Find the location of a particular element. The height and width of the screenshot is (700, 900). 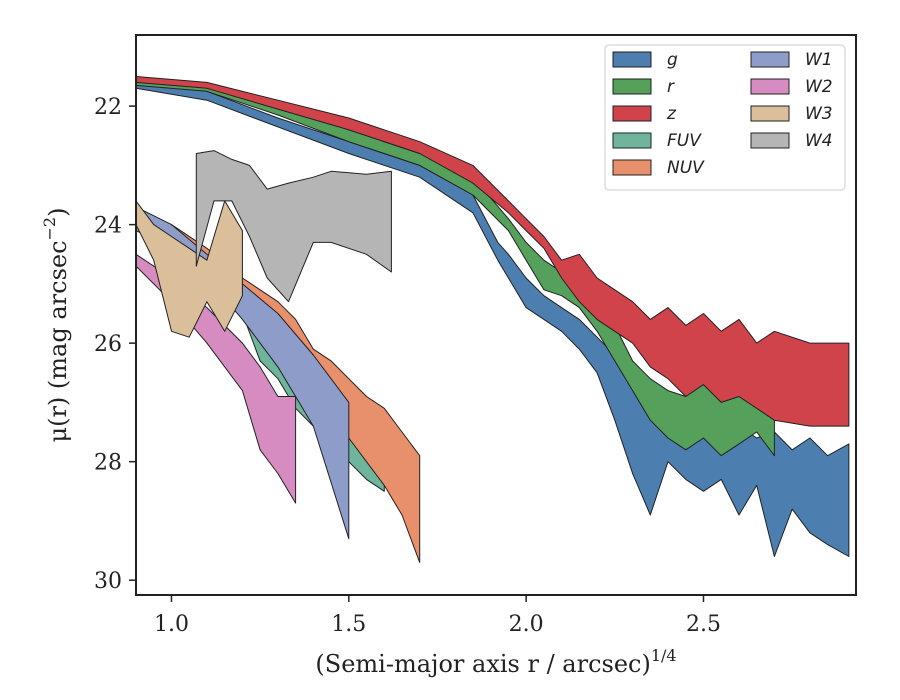

y-tick-label: 24 is located at coordinates (108, 226).